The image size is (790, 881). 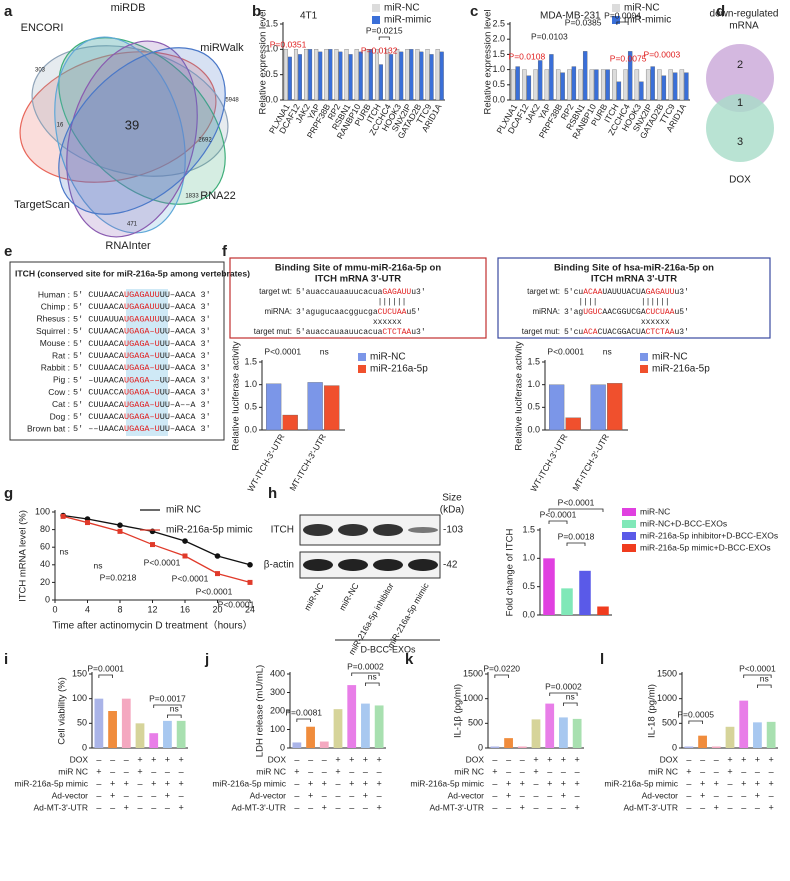 What do you see at coordinates (45, 529) in the screenshot?
I see `y-tick-label: 80` at bounding box center [45, 529].